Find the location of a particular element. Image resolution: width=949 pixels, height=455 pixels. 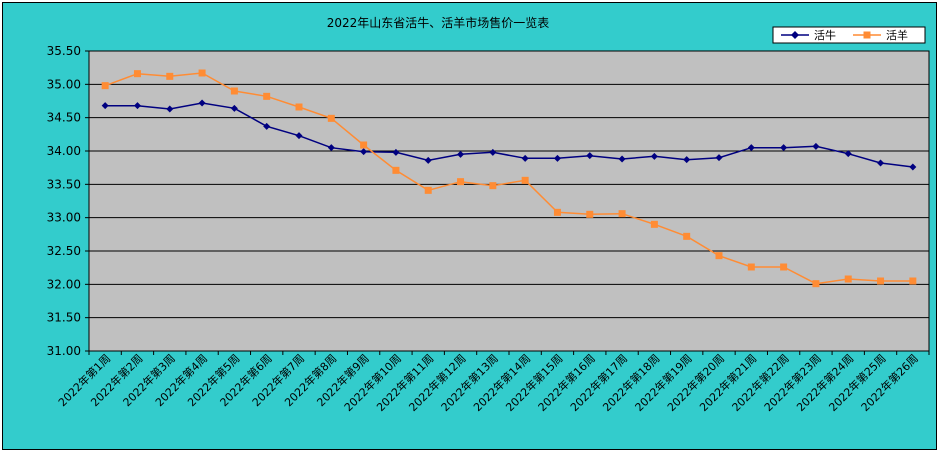

x-tick-label: 2022年第21周 is located at coordinates (727, 382).